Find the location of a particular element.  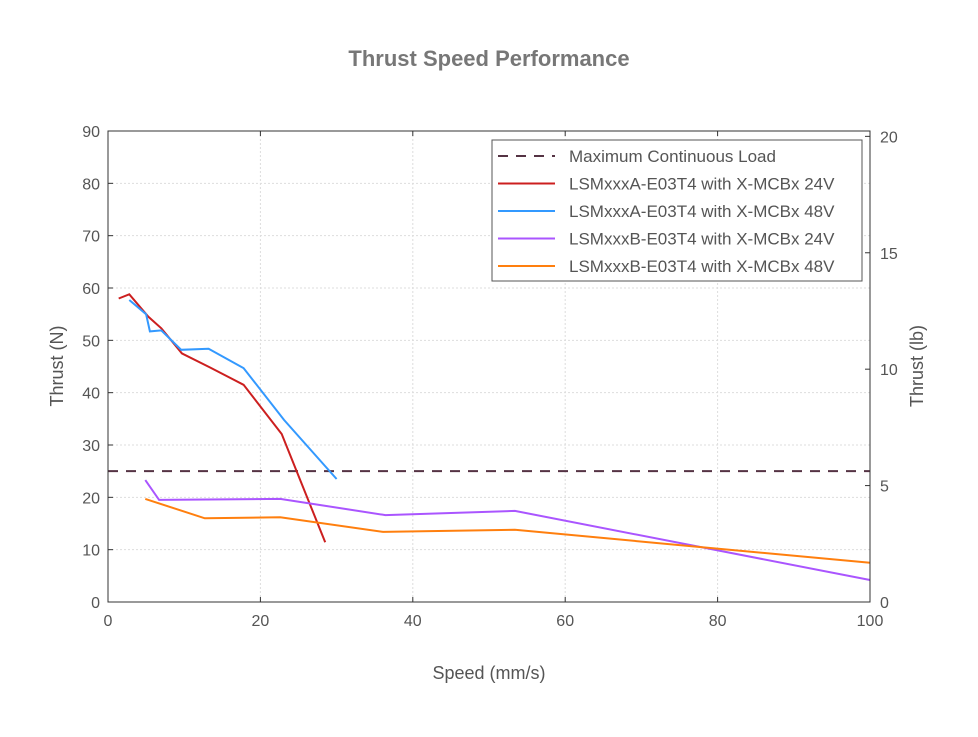

x-tick-label: 60 is located at coordinates (565, 621).